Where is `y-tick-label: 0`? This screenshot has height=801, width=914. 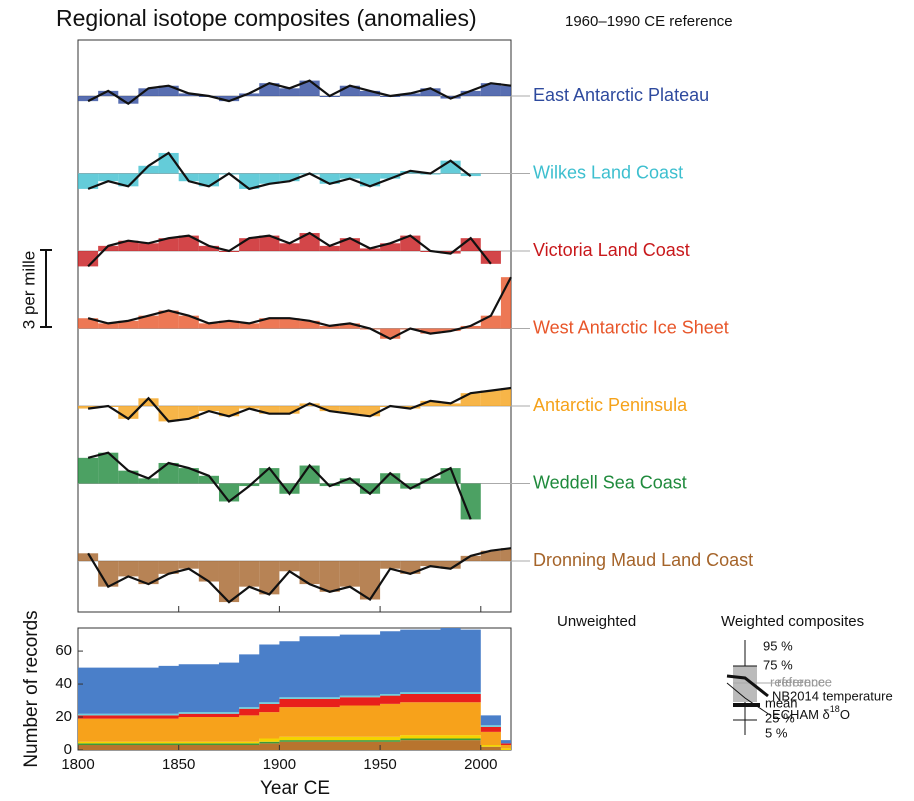
y-tick-label: 0 is located at coordinates (68, 749).